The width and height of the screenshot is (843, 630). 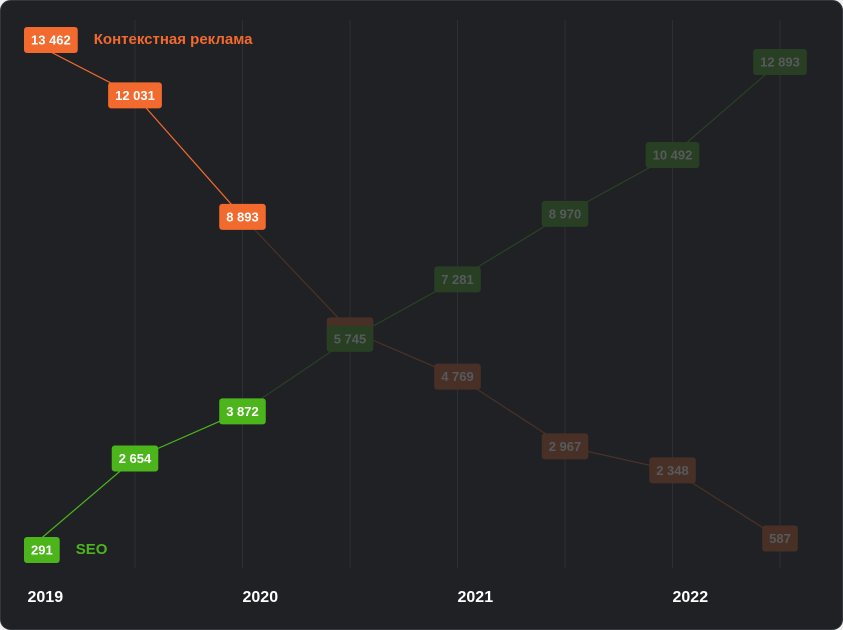 I want to click on value-label: 8 970, so click(x=565, y=213).